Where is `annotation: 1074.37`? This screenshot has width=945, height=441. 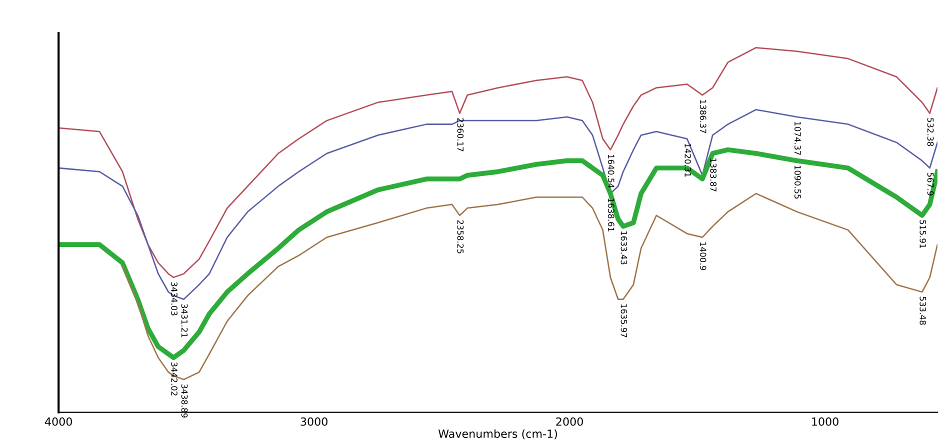
annotation: 1074.37 is located at coordinates (797, 138).